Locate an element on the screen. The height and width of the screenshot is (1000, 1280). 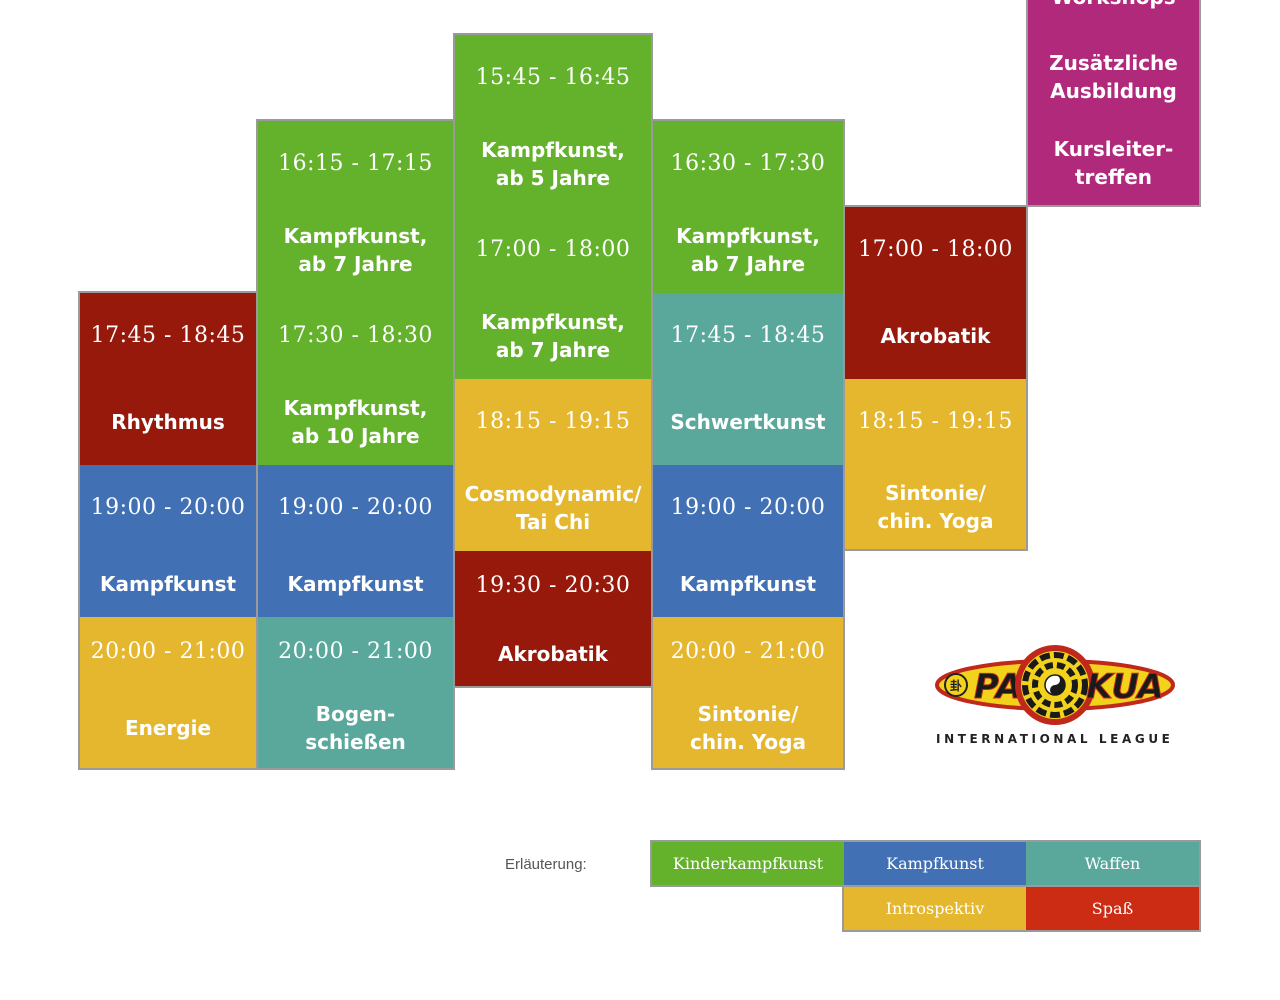
schwertkunst-time: 17:45 - 18:45 is located at coordinates (748, 336).